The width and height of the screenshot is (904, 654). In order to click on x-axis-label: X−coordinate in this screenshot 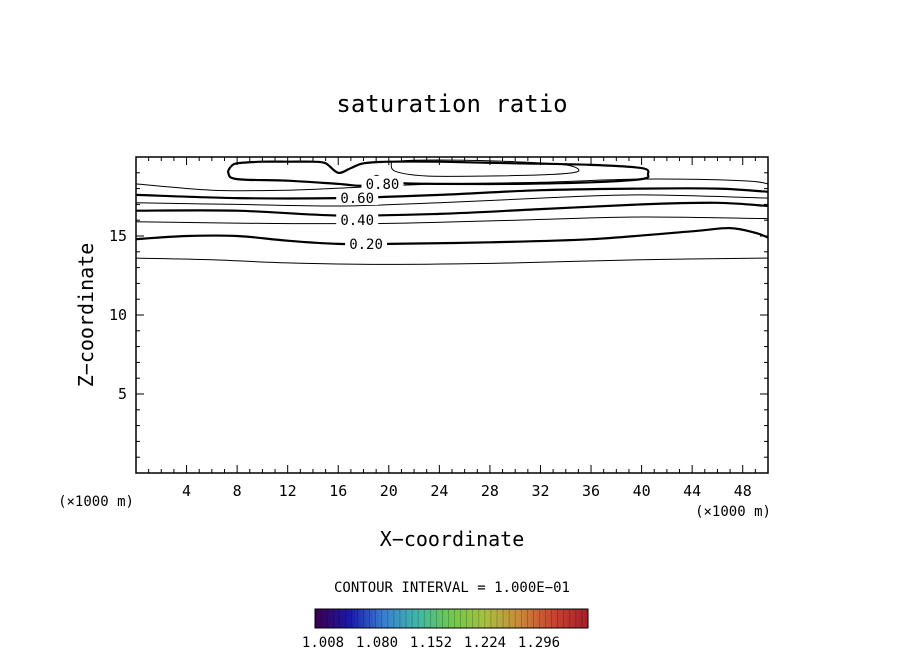, I will do `click(452, 539)`.